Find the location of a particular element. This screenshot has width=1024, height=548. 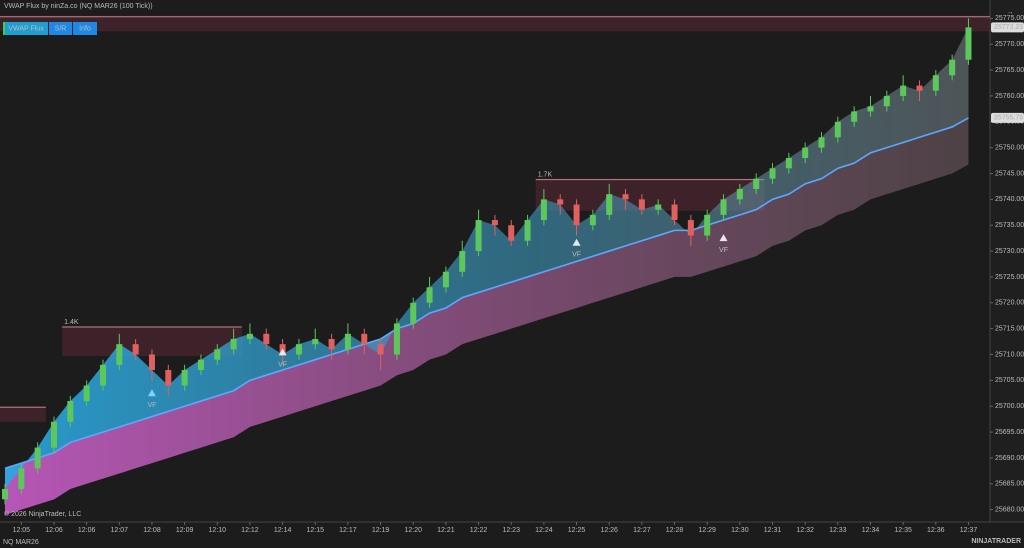

price-box is located at coordinates (1007, 27).